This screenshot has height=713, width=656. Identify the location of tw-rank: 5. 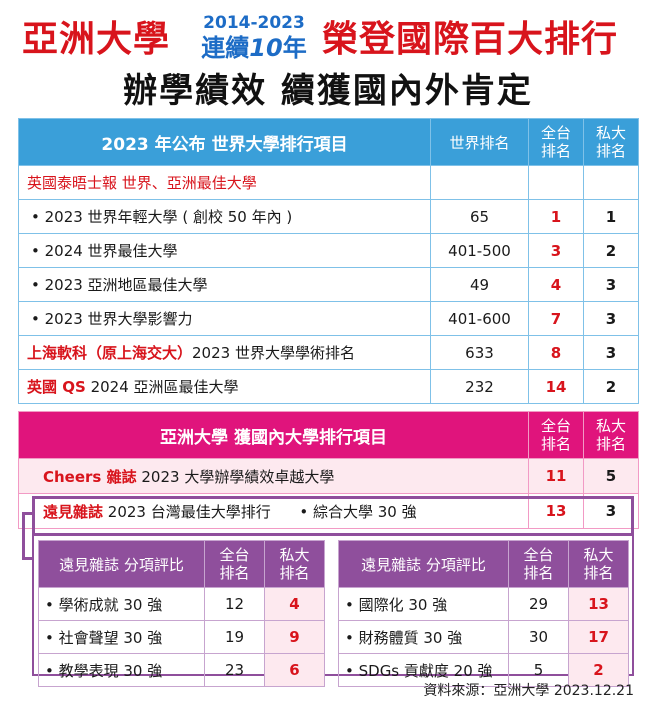
(538, 670).